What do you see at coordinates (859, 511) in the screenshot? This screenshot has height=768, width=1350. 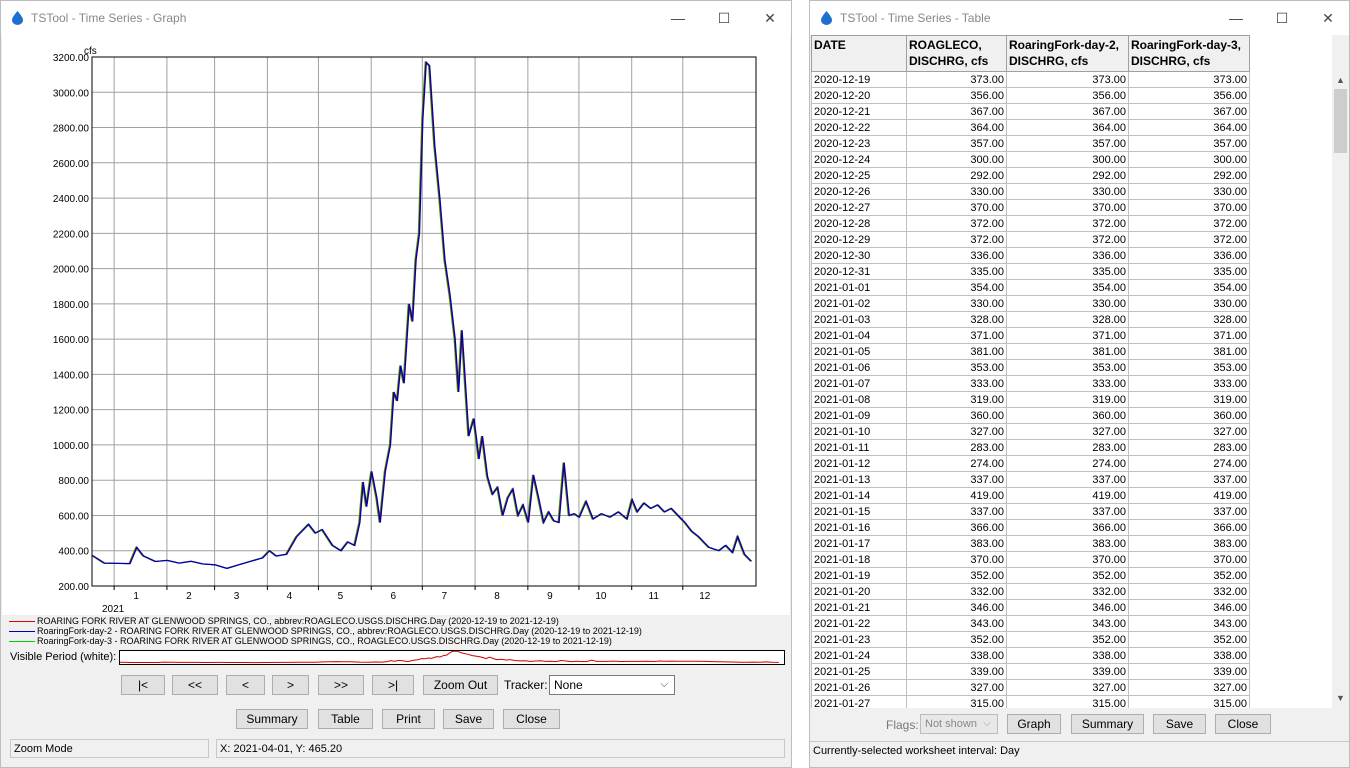 I see `date-cell: 2021-01-15` at bounding box center [859, 511].